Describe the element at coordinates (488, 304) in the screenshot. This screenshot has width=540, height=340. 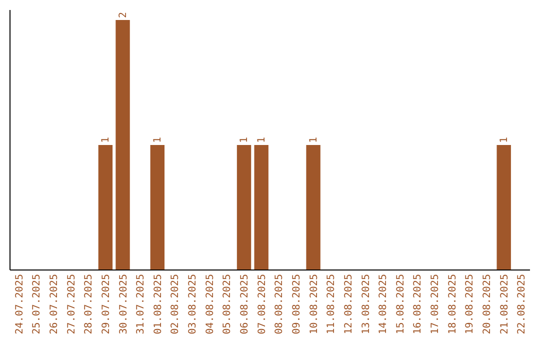
I see `x-tick-label: 20.08.2025` at that location.